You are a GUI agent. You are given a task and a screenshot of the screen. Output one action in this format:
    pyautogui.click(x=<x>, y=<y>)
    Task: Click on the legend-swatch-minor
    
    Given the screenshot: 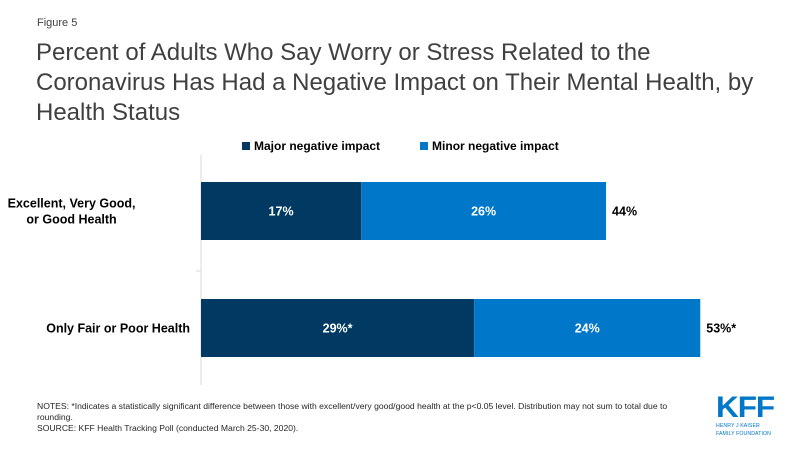 What is the action you would take?
    pyautogui.click(x=424, y=146)
    